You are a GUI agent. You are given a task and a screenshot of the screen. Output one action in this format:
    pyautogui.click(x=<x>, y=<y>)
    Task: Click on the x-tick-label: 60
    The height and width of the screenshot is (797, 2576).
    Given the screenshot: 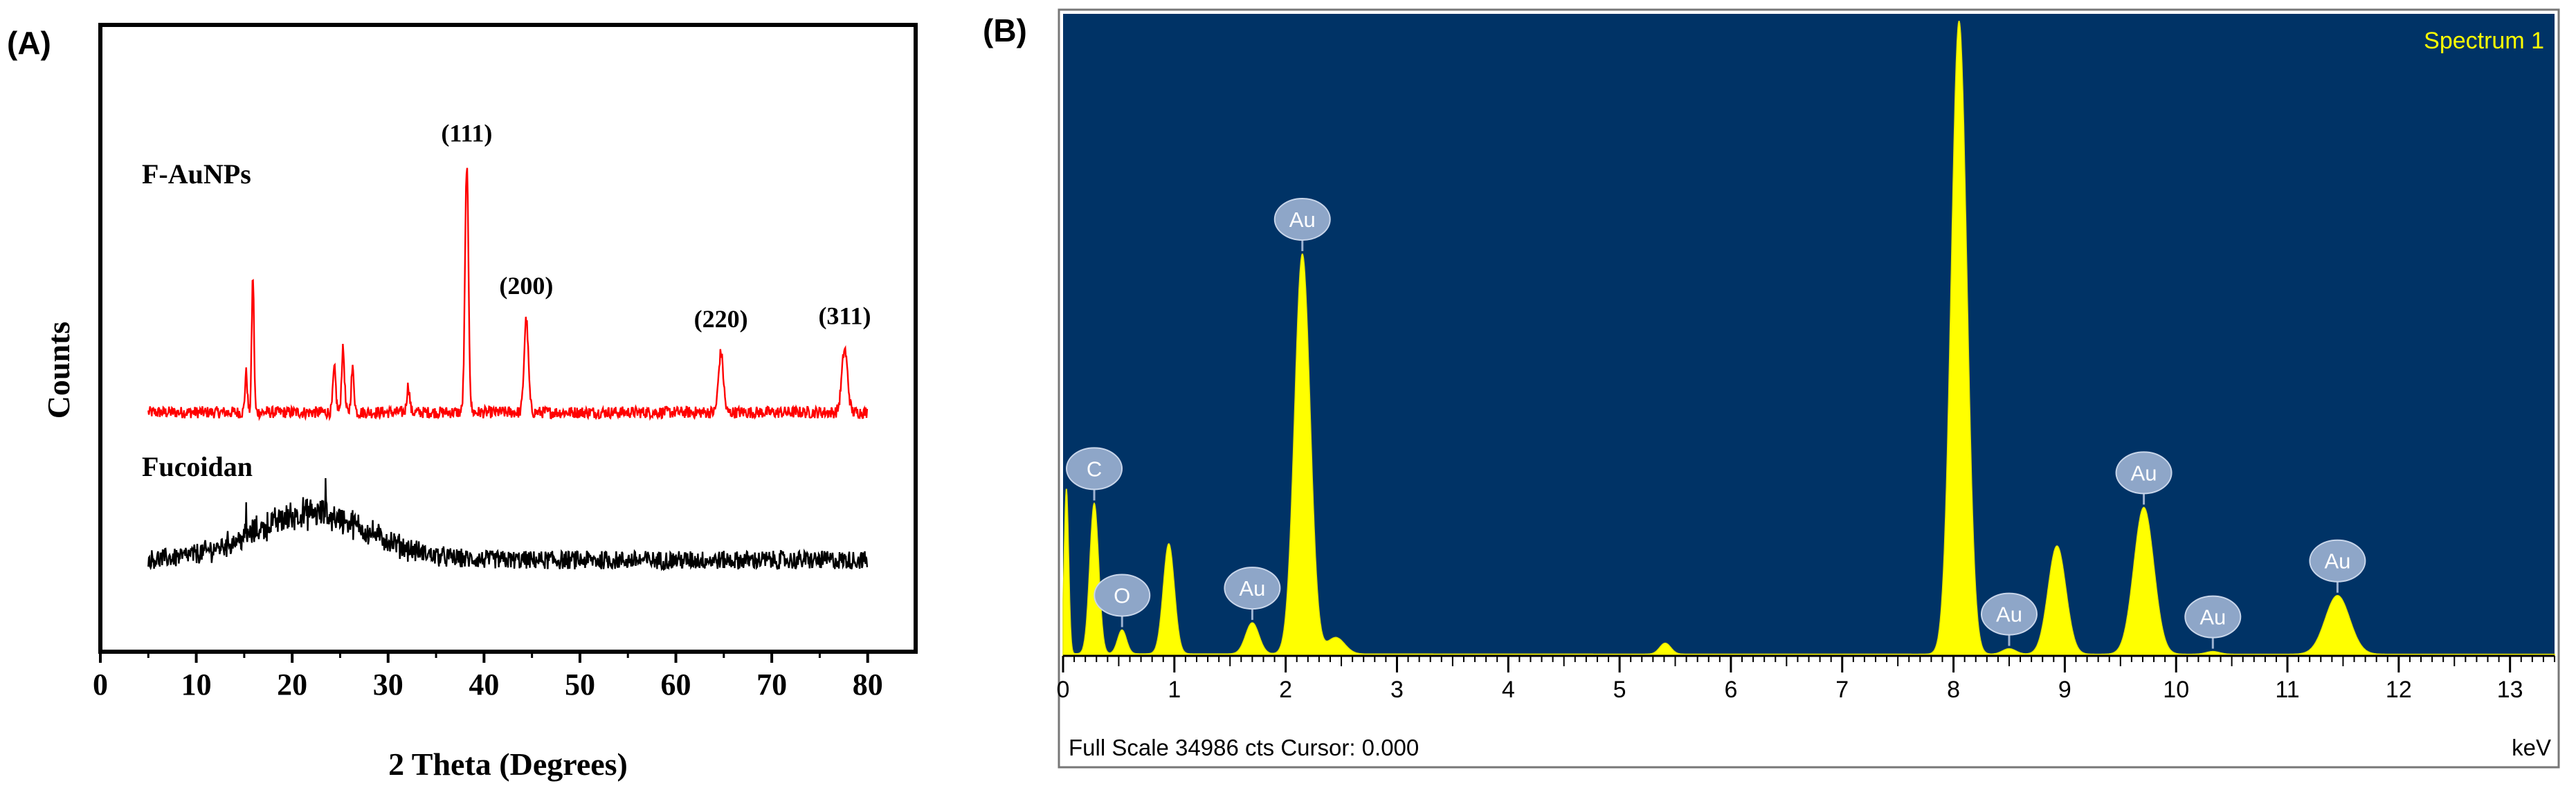 What is the action you would take?
    pyautogui.click(x=676, y=685)
    